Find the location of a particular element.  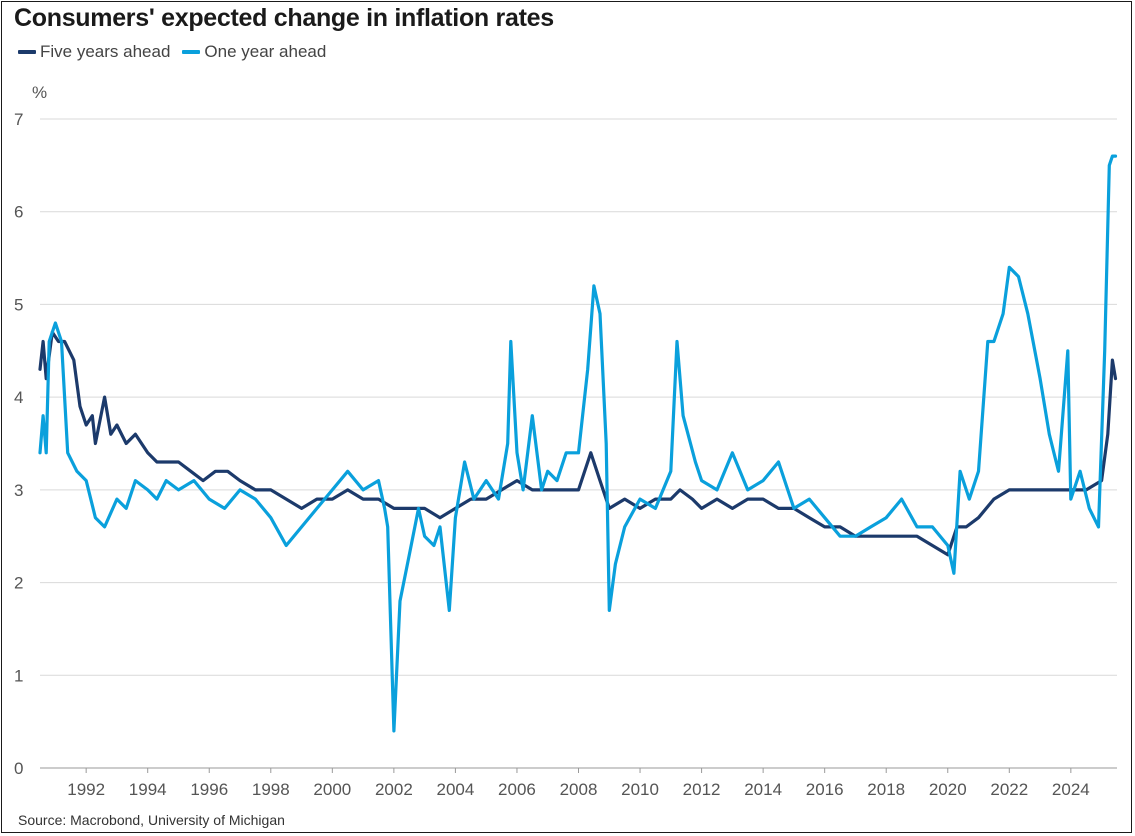

x-tick-label: 2014 is located at coordinates (763, 789).